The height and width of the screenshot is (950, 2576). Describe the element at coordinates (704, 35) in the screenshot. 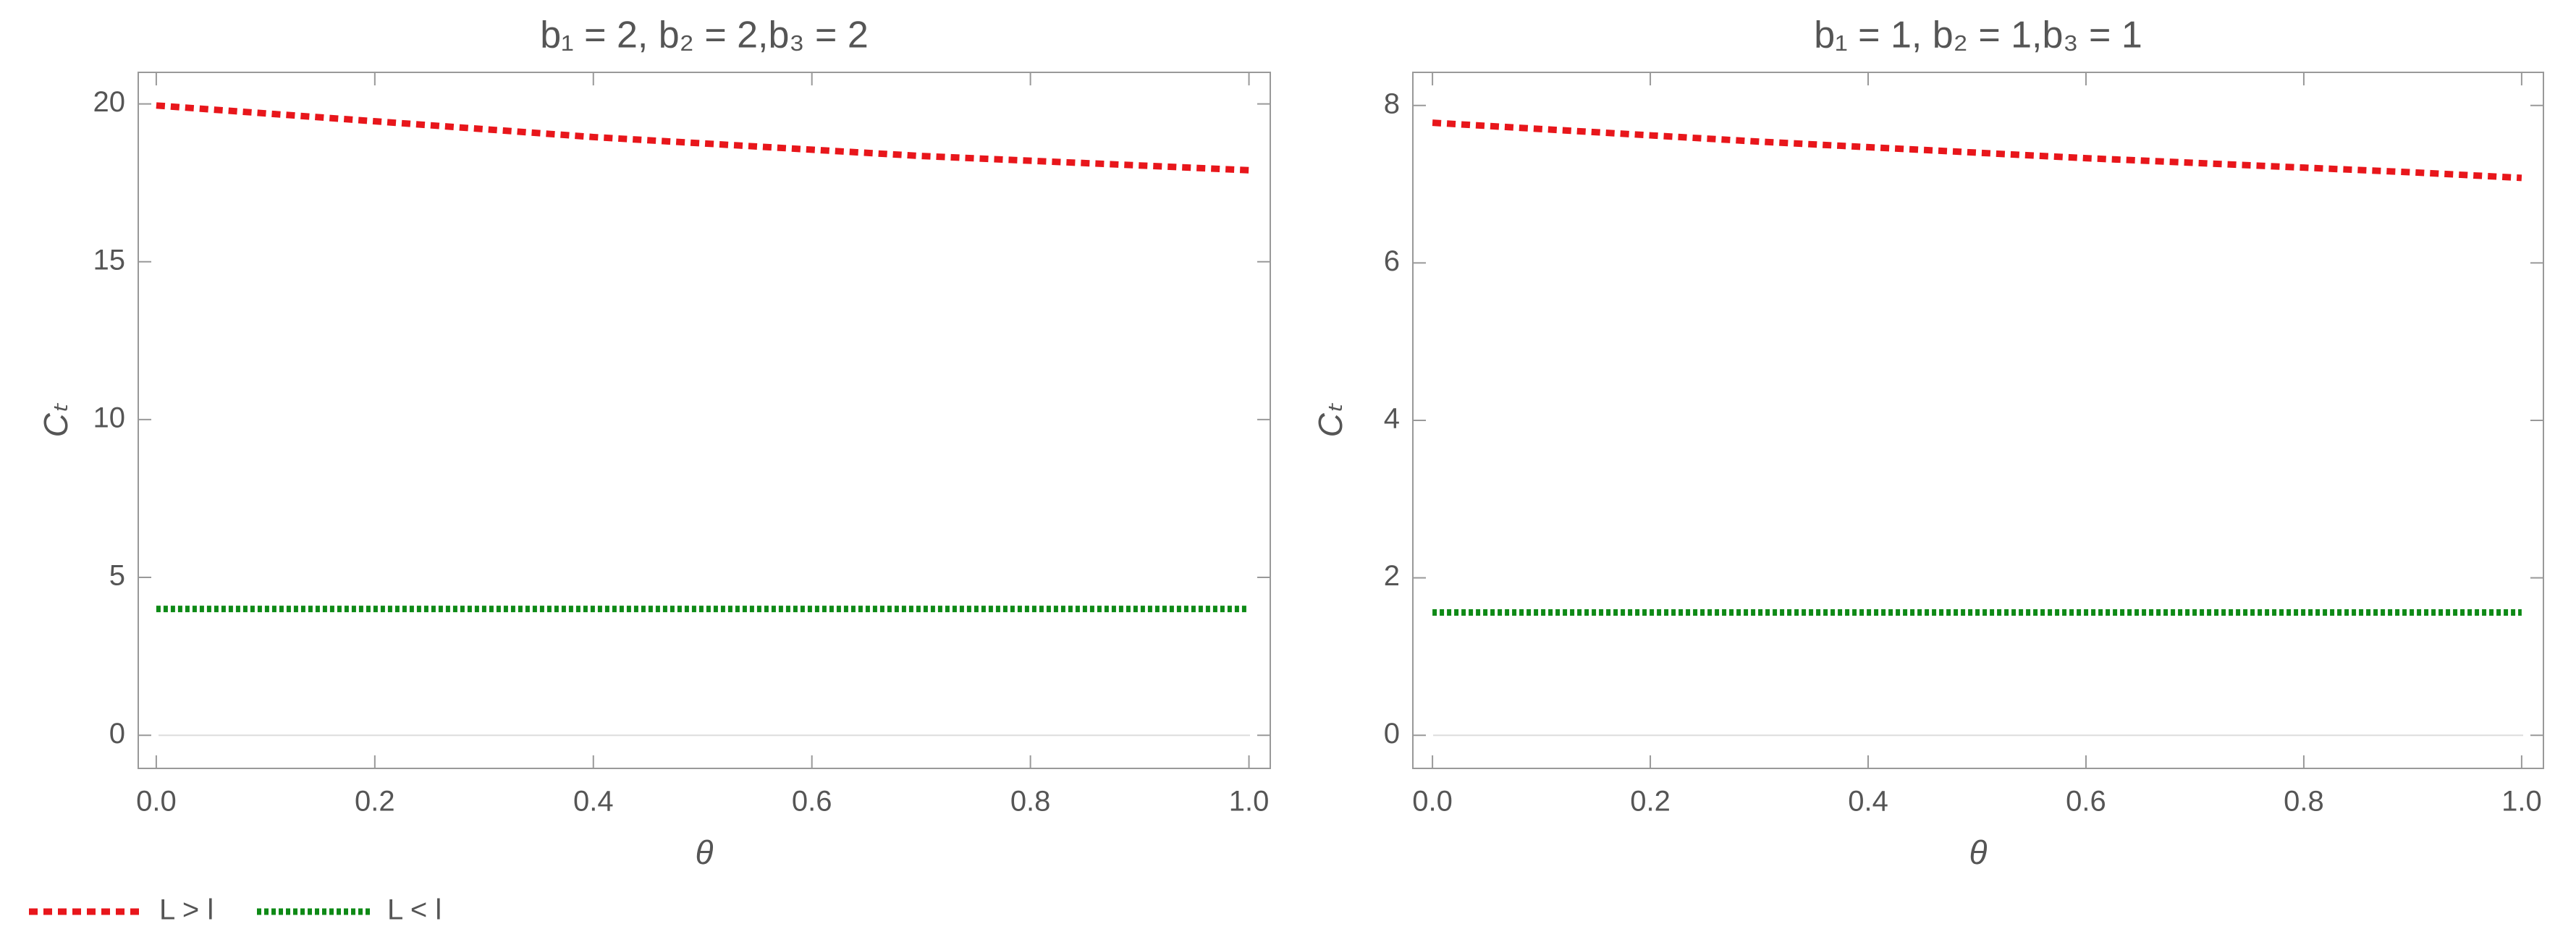

I see `chart-title: b₁ = 2, b₂ = 2,b₃ = 2` at that location.